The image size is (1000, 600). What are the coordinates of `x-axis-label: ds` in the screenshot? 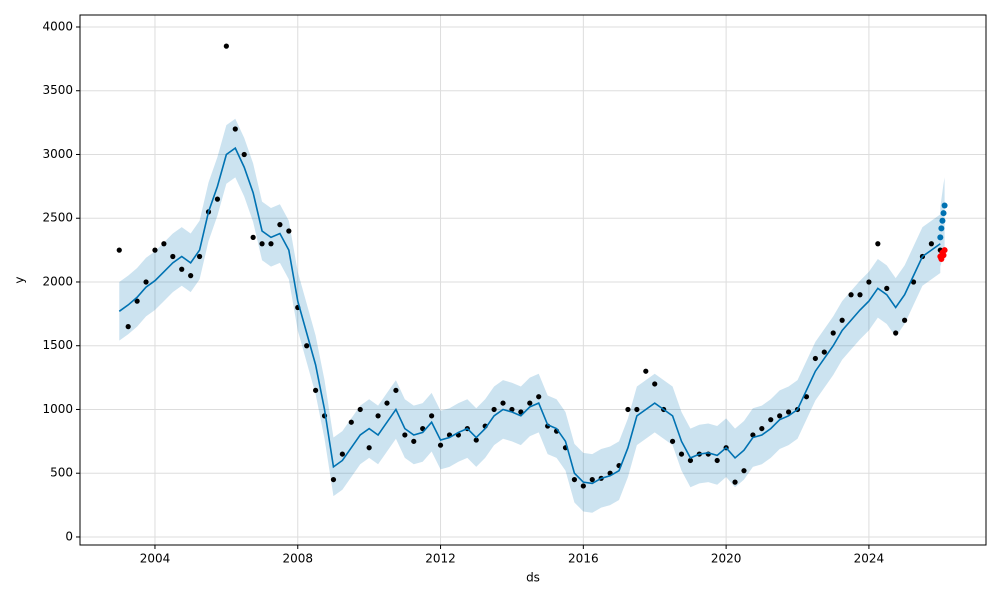 It's located at (533, 578).